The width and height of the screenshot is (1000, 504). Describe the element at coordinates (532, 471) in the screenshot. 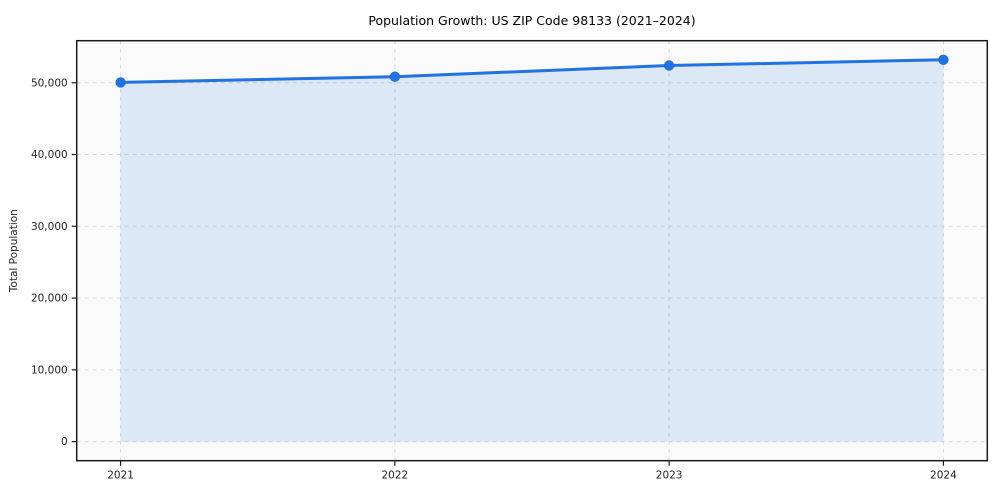

I see `x-axis: 2021 2022 2023 2024` at that location.